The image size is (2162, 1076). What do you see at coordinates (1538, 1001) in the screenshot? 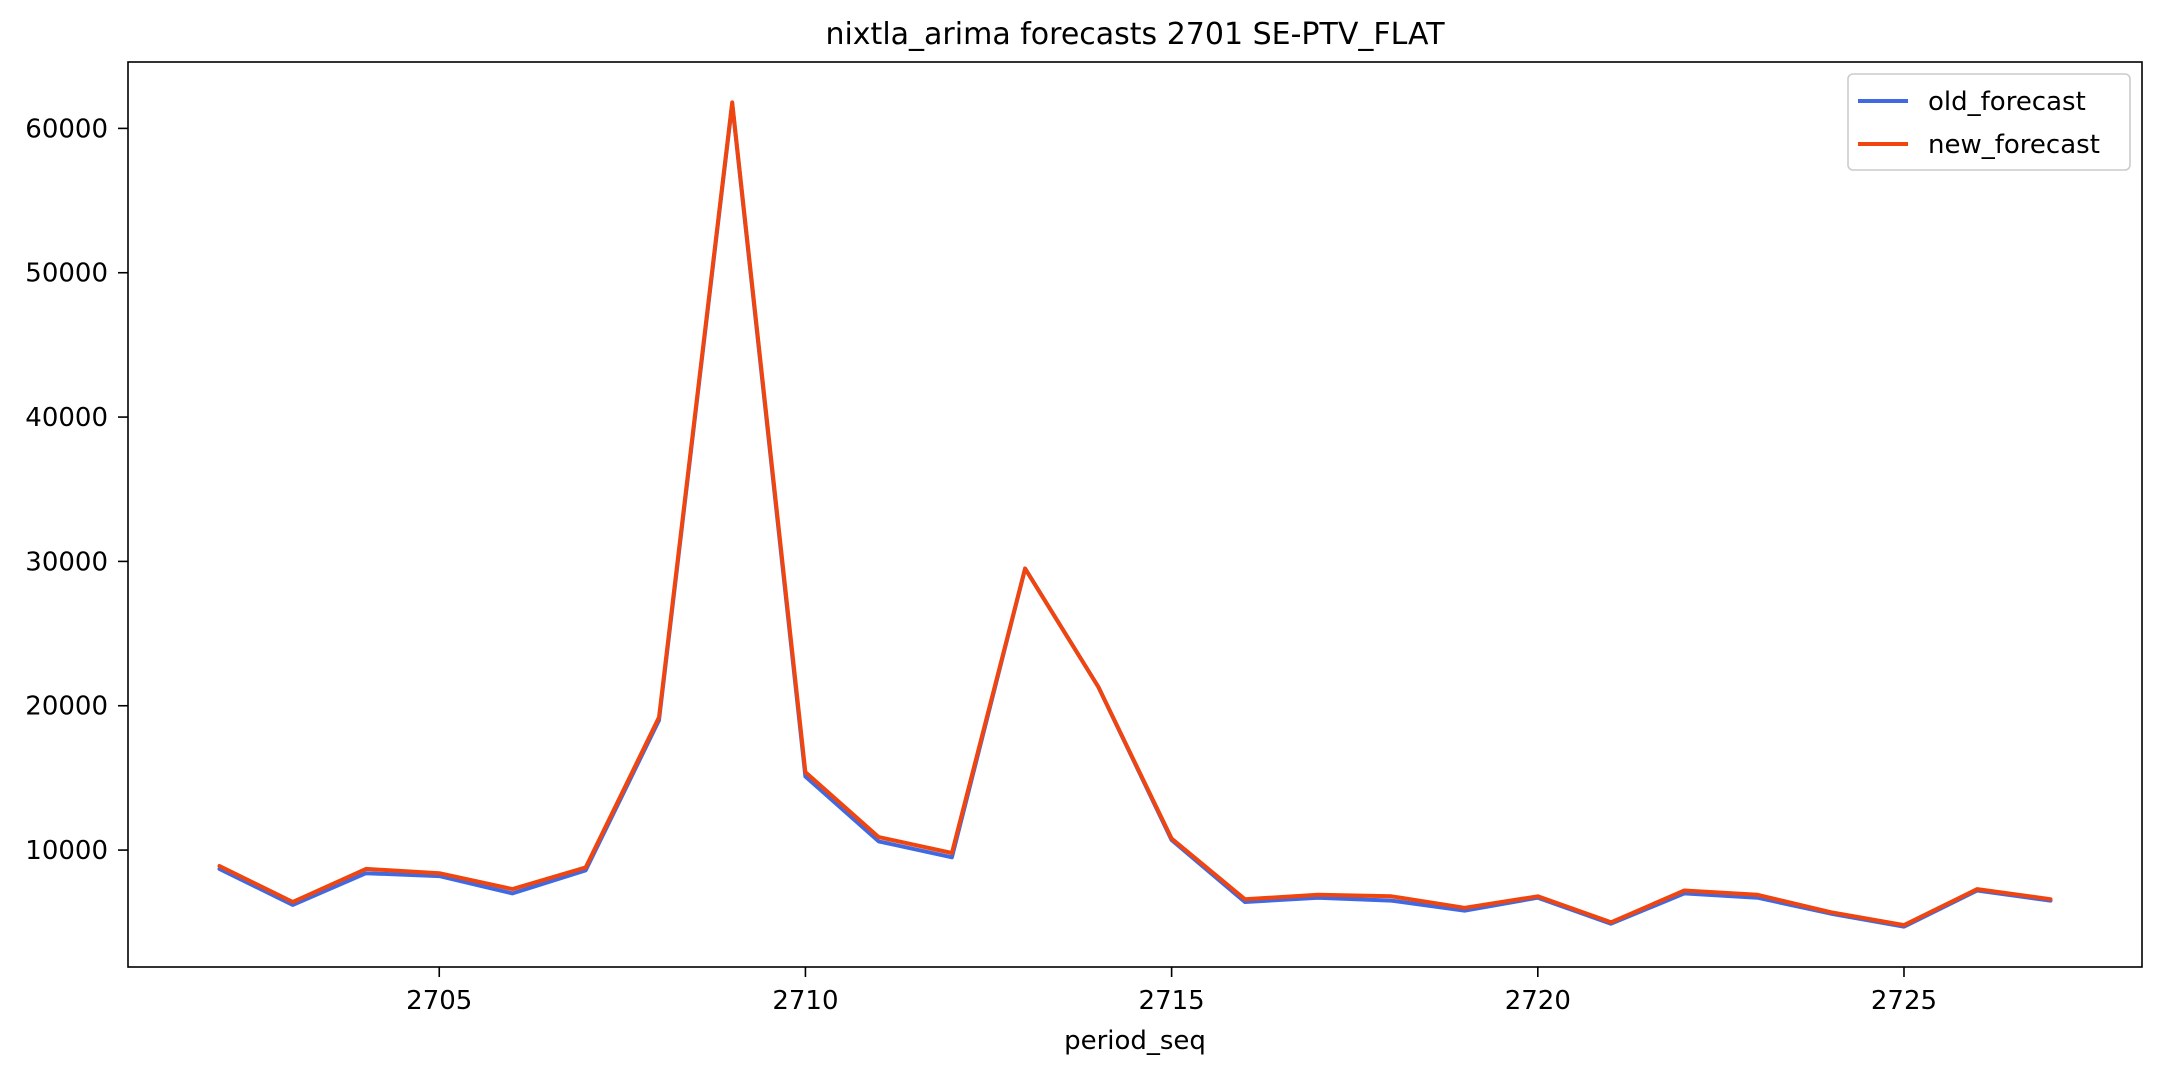
I see `x-tick-label: 2720` at bounding box center [1538, 1001].